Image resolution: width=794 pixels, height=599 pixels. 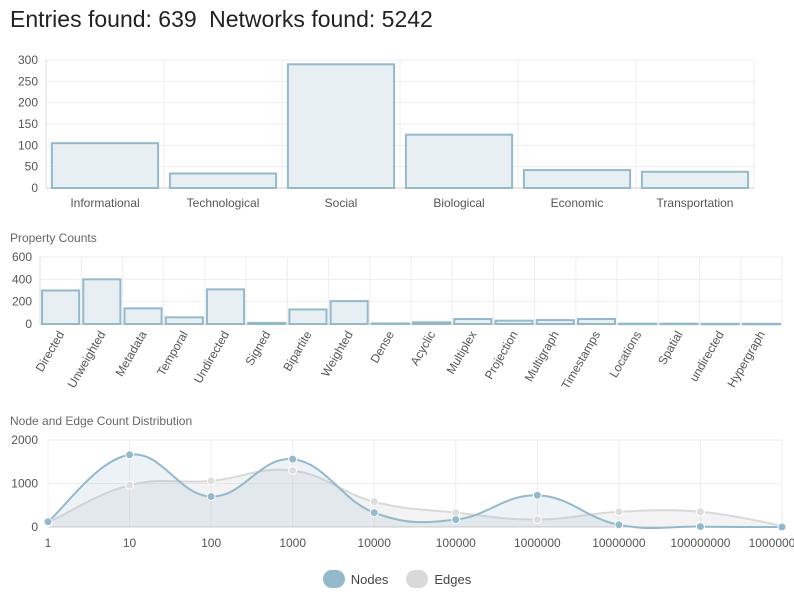 I want to click on chart-1-x-tick: Temporal, so click(x=172, y=354).